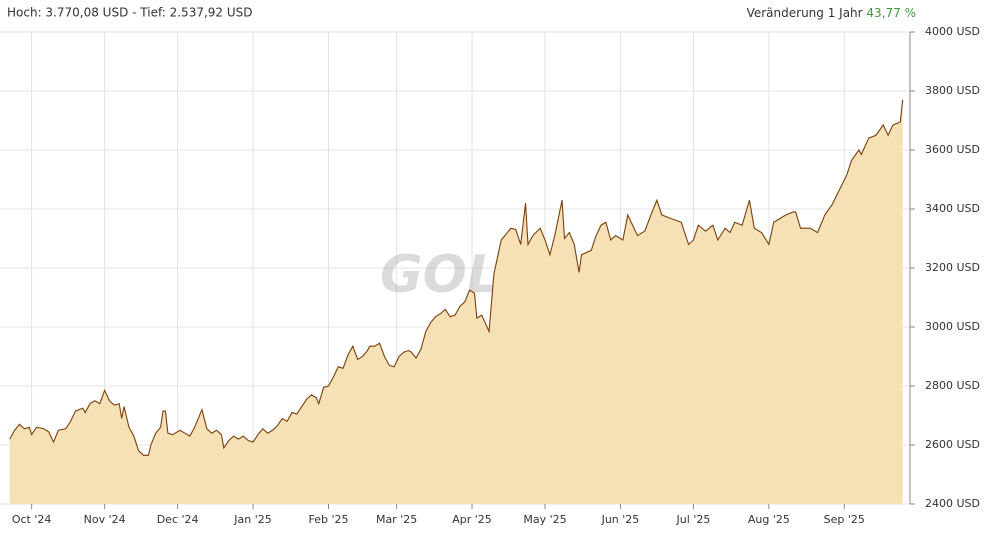  What do you see at coordinates (130, 13) in the screenshot?
I see `range-text: Hoch: 3.770,08 USD - Tief: 2.537,92 USD` at bounding box center [130, 13].